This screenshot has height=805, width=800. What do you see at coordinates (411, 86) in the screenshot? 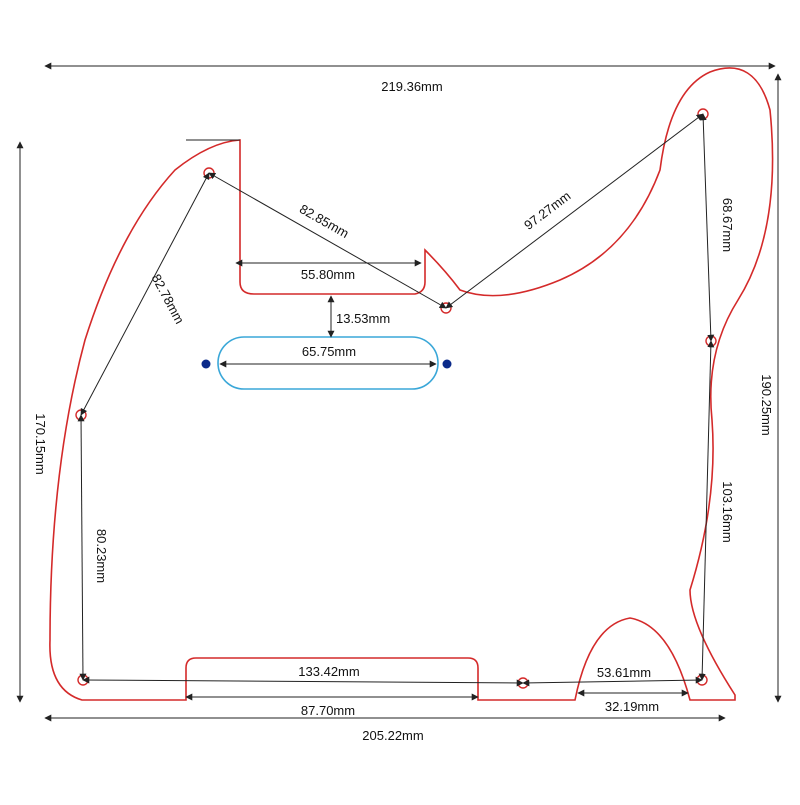
I see `label-overall-width-top: 219.36mm` at bounding box center [411, 86].